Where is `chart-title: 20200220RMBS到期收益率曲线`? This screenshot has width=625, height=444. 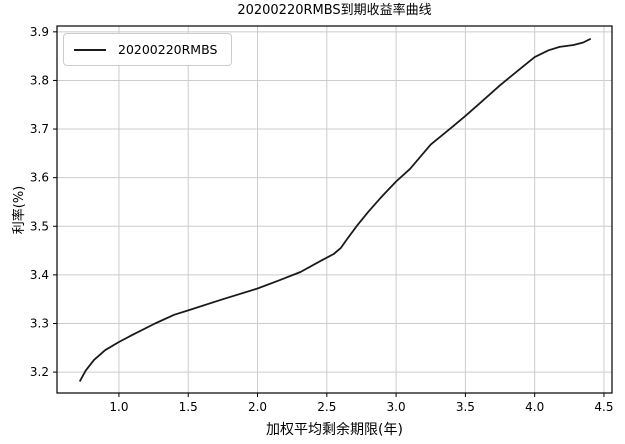 chart-title: 20200220RMBS到期收益率曲线 is located at coordinates (334, 10).